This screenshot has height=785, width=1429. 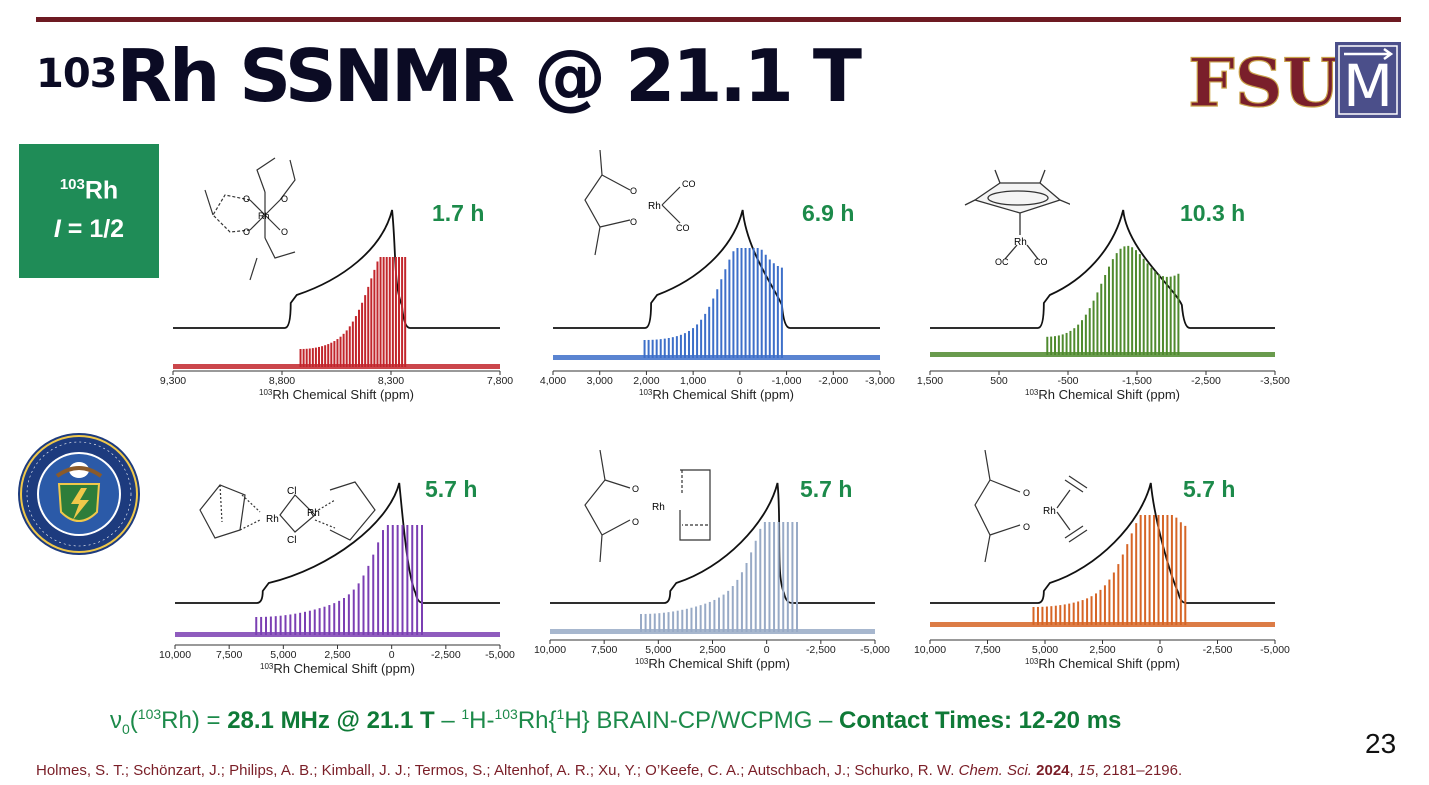 What do you see at coordinates (1275, 381) in the screenshot?
I see `x-tick-label: -3,500` at bounding box center [1275, 381].